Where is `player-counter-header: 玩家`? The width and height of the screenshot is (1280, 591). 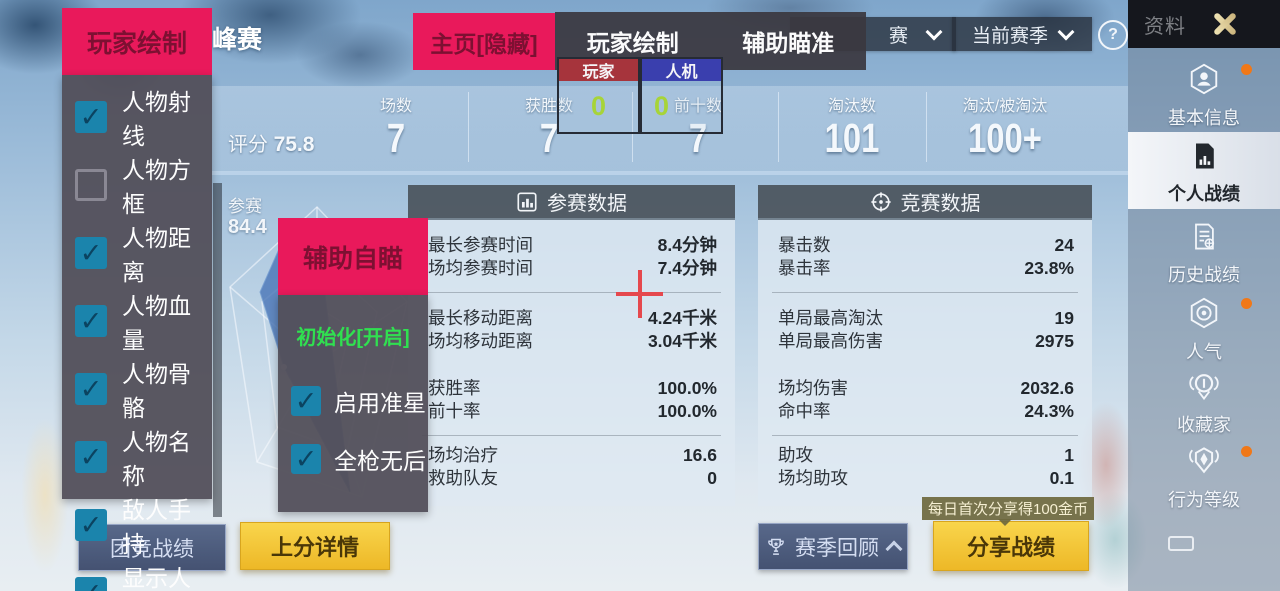
player-counter-header: 玩家 is located at coordinates (598, 70).